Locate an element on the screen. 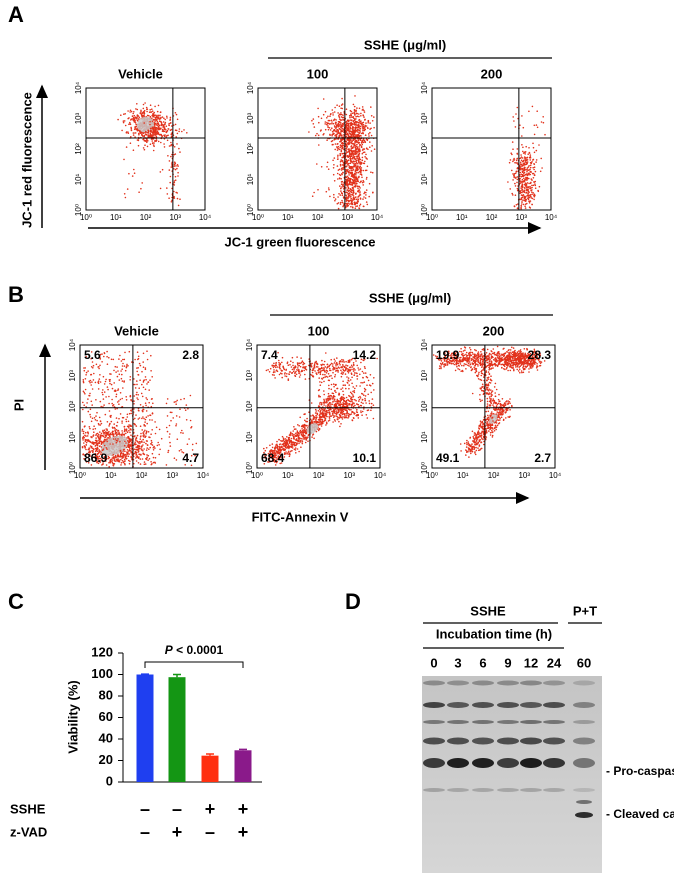  p-symbol: P is located at coordinates (169, 650).